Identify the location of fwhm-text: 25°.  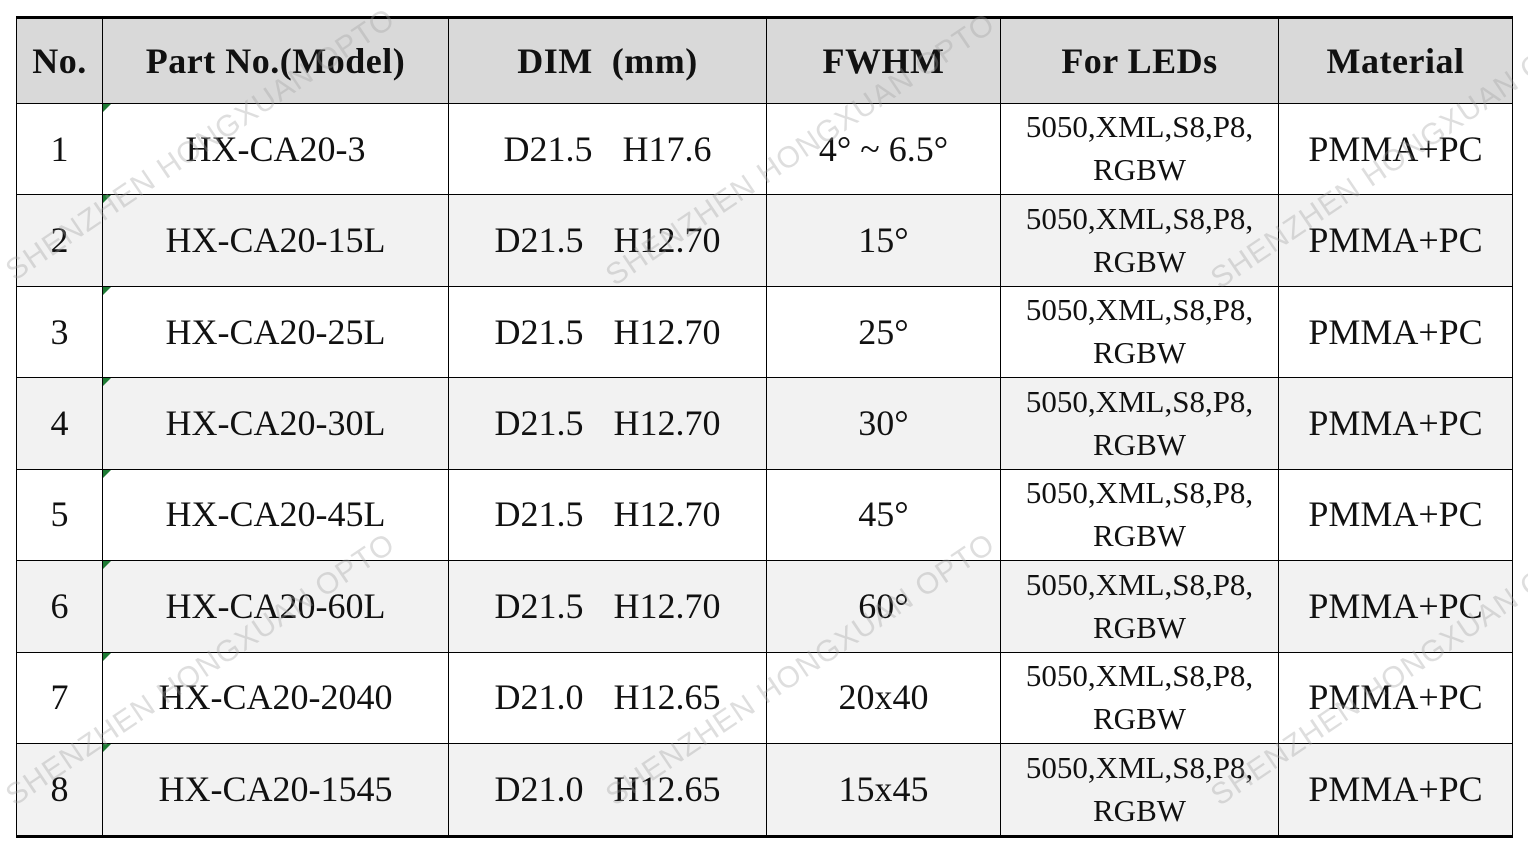
(883, 331).